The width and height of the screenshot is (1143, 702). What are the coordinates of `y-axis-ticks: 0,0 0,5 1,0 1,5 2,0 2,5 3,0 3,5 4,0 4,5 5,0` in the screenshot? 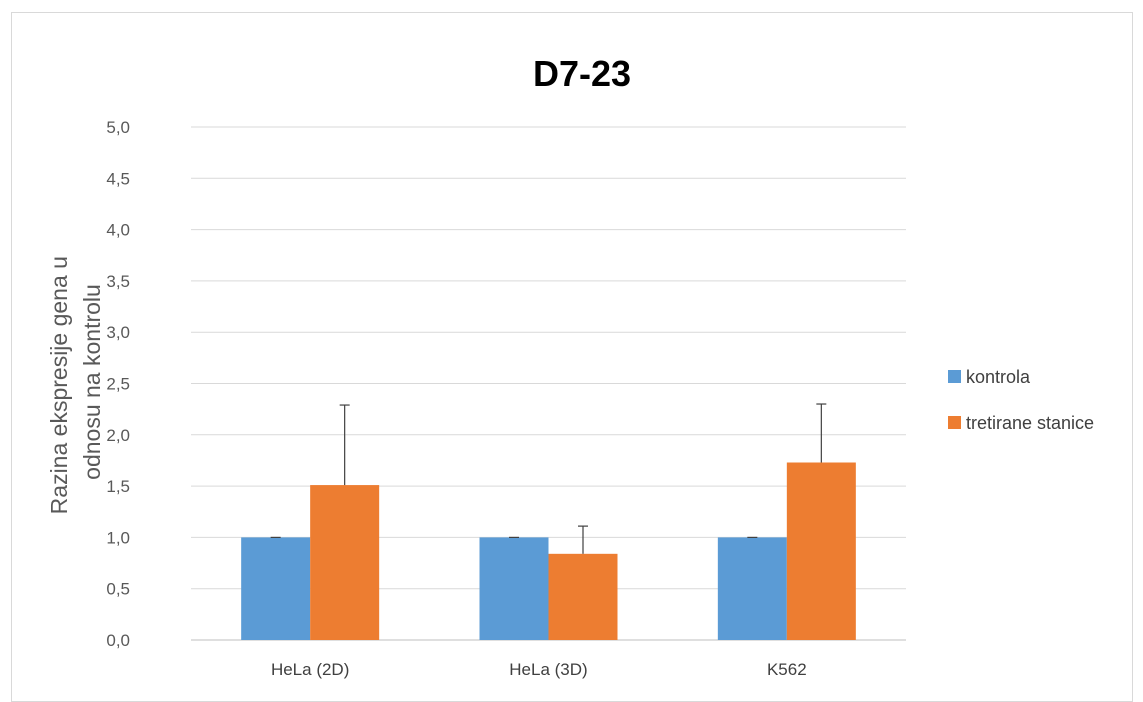 It's located at (118, 384).